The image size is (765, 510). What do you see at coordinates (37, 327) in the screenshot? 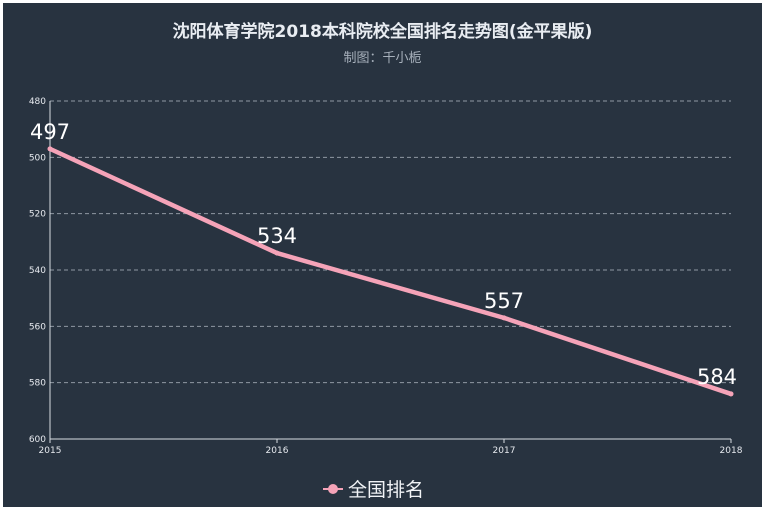
I see `y-tick-label: 560` at bounding box center [37, 327].